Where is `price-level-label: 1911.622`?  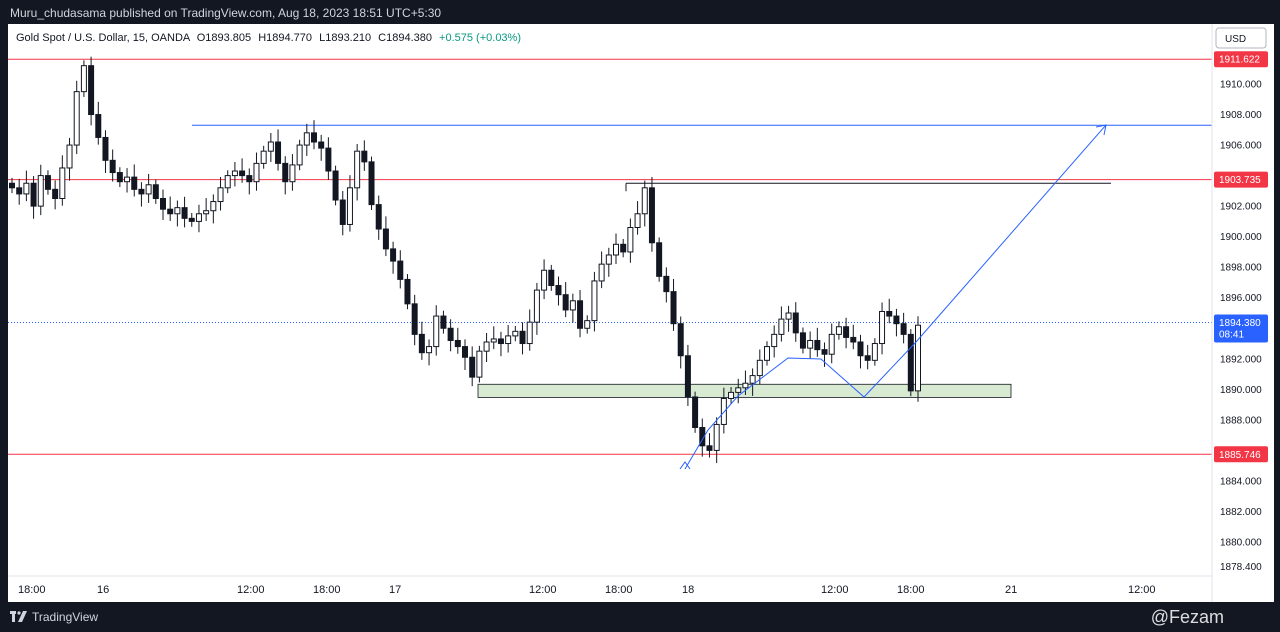
price-level-label: 1911.622 is located at coordinates (1239, 60).